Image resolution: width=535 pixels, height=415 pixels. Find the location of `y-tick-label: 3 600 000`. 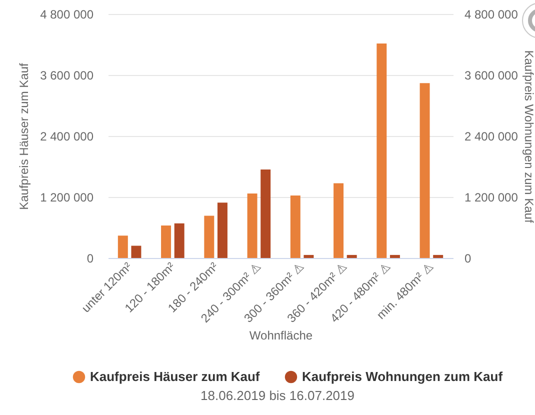

y-tick-label: 3 600 000 is located at coordinates (67, 75).